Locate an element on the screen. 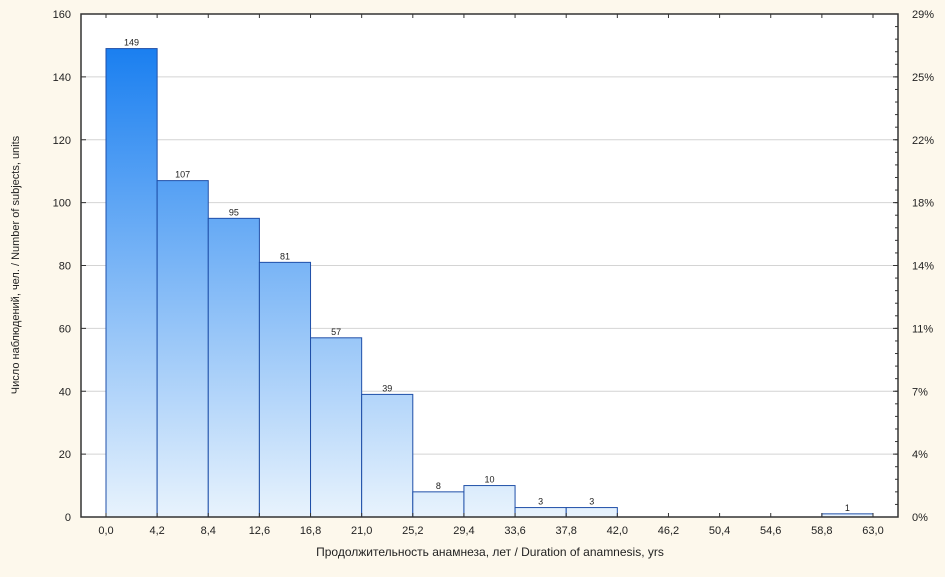 This screenshot has width=945, height=577. y2-tick-label: 14% is located at coordinates (923, 267).